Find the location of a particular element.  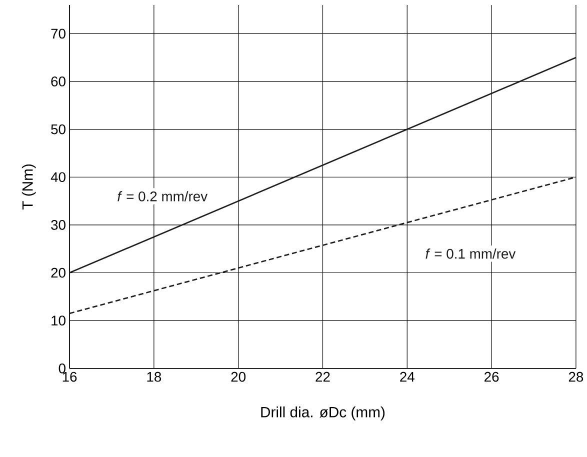

y-tick-label: 70 is located at coordinates (58, 33).